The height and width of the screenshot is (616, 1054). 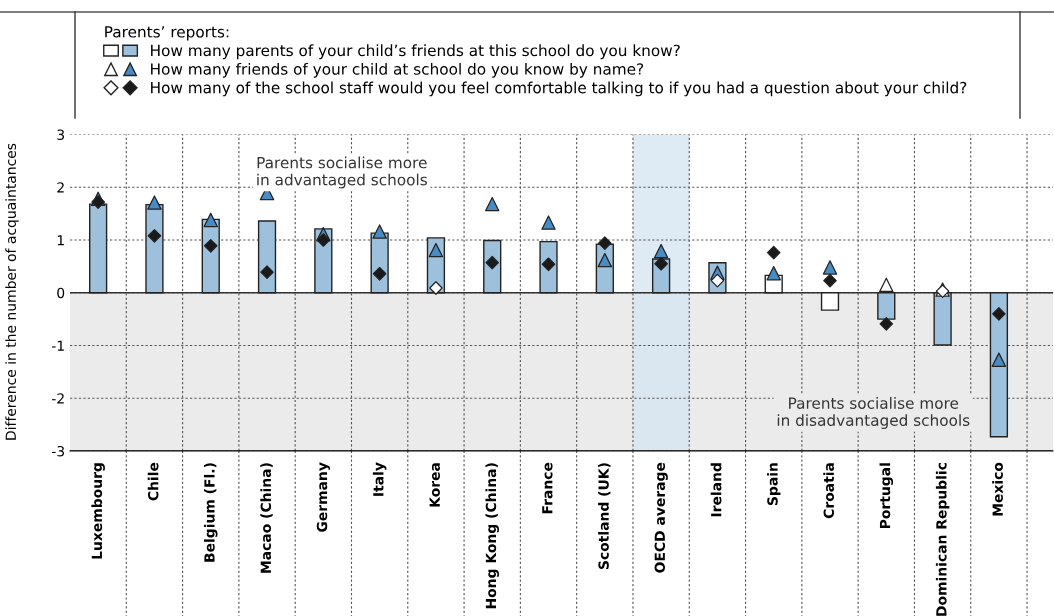 What do you see at coordinates (547, 488) in the screenshot?
I see `x-tick-label: France` at bounding box center [547, 488].